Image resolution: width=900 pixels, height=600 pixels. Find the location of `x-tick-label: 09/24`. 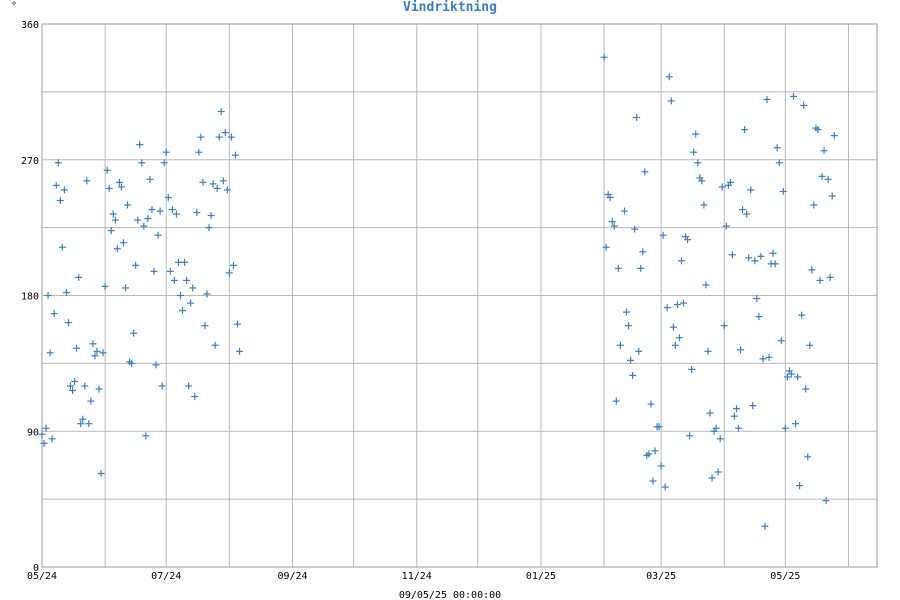

x-tick-label: 09/24 is located at coordinates (292, 576).